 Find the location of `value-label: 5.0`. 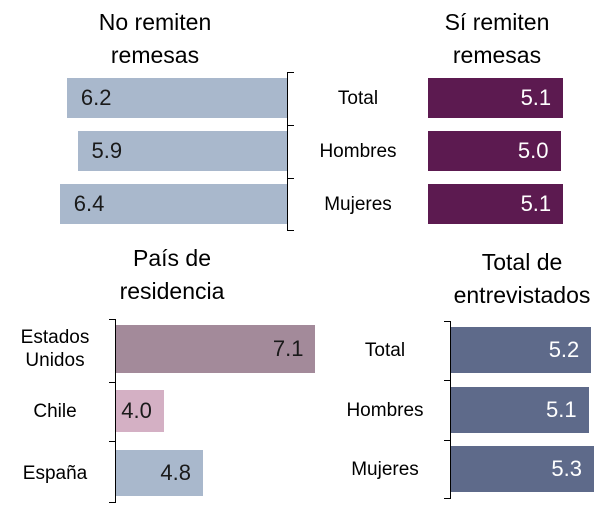

value-label: 5.0 is located at coordinates (533, 150).